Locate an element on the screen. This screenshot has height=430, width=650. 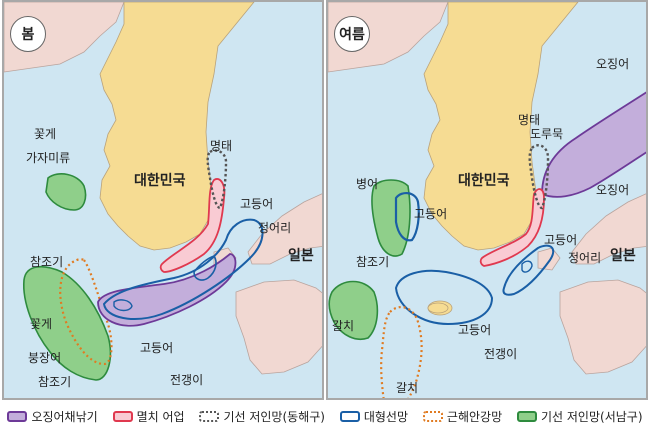
legend-item-sw-trawl: 기선 저인망(서남구) is located at coordinates (580, 416).